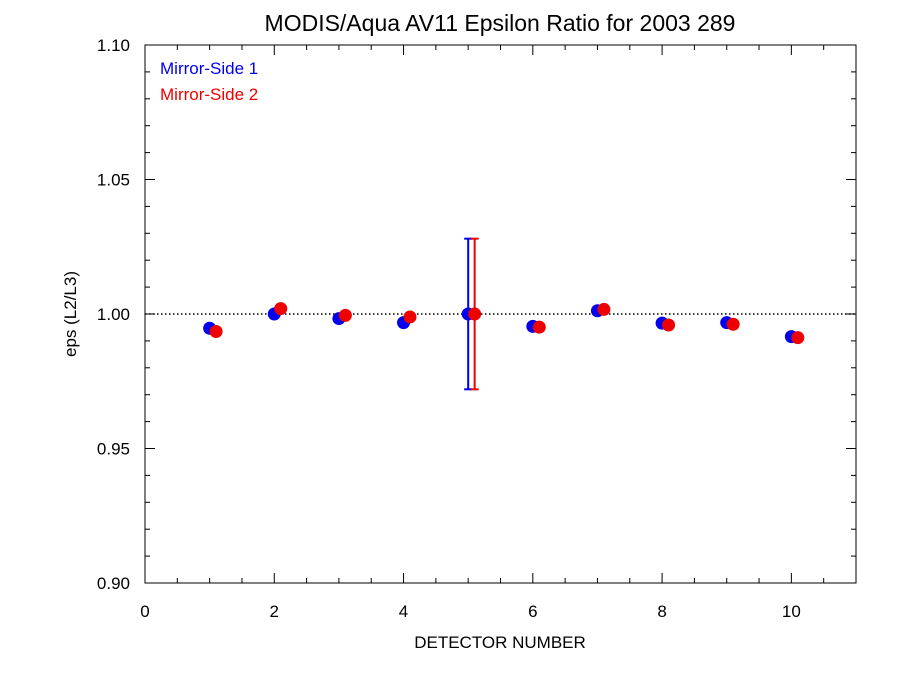 The height and width of the screenshot is (675, 900). Describe the element at coordinates (209, 81) in the screenshot. I see `legend: Mirror-Side 1 Mirror-Side 2` at that location.